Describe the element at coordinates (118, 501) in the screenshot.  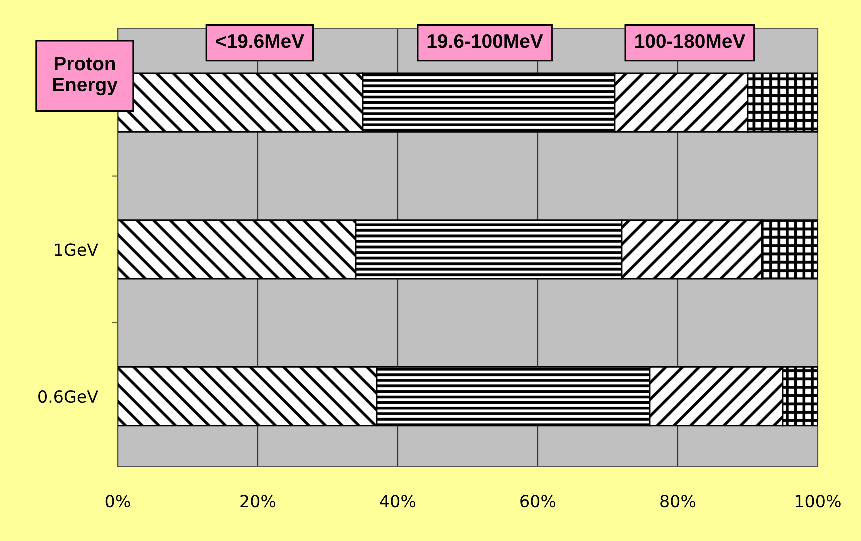
I see `x-tick-label: 0%` at that location.